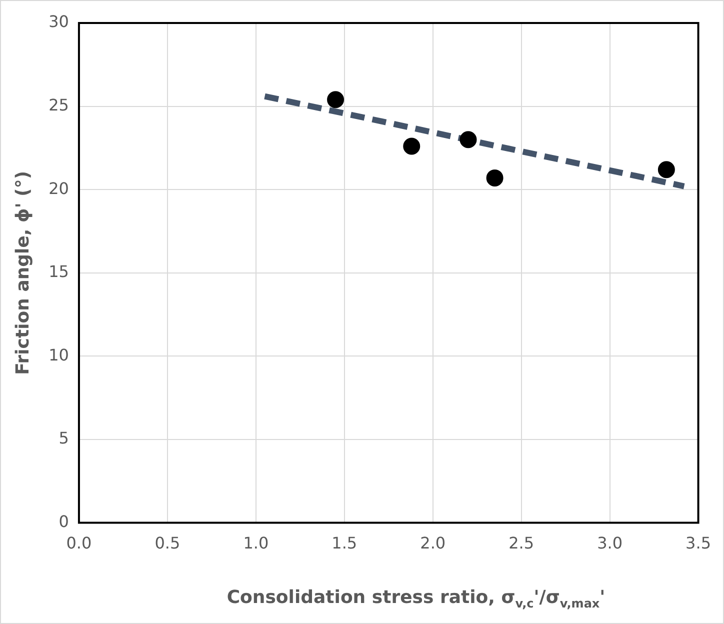 This screenshot has width=724, height=624. What do you see at coordinates (58, 22) in the screenshot?
I see `y-tick-label: 30` at bounding box center [58, 22].